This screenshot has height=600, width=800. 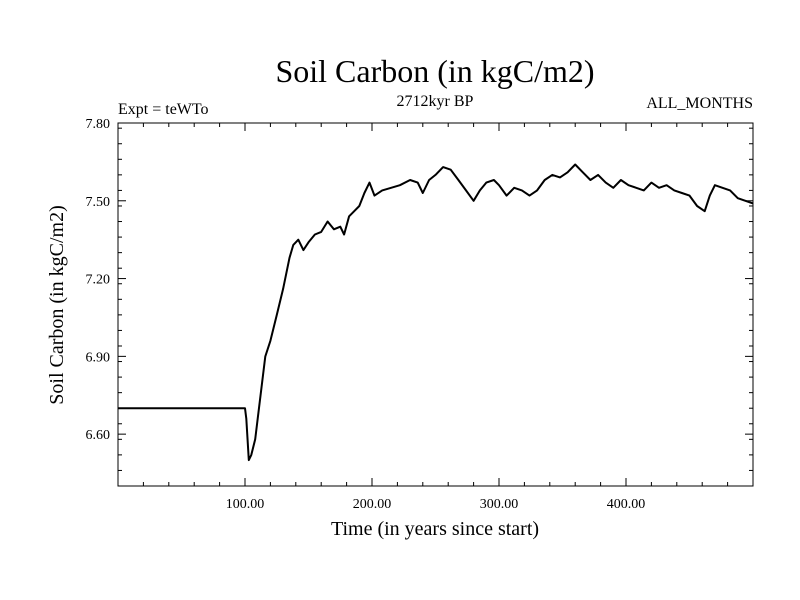 I want to click on y-axis-label: Soil Carbon (in kgC/m2), so click(x=57, y=304).